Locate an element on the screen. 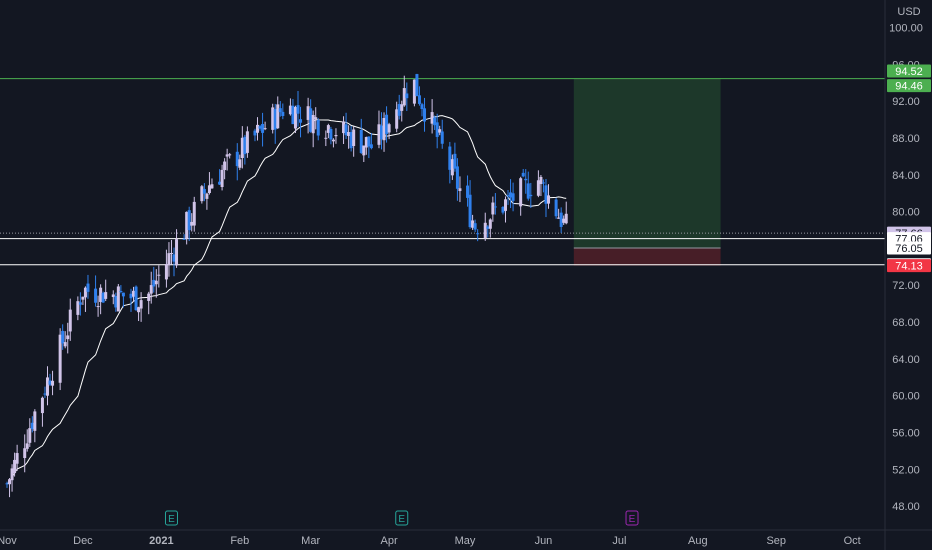 This screenshot has width=932, height=550. loss-zone is located at coordinates (647, 256).